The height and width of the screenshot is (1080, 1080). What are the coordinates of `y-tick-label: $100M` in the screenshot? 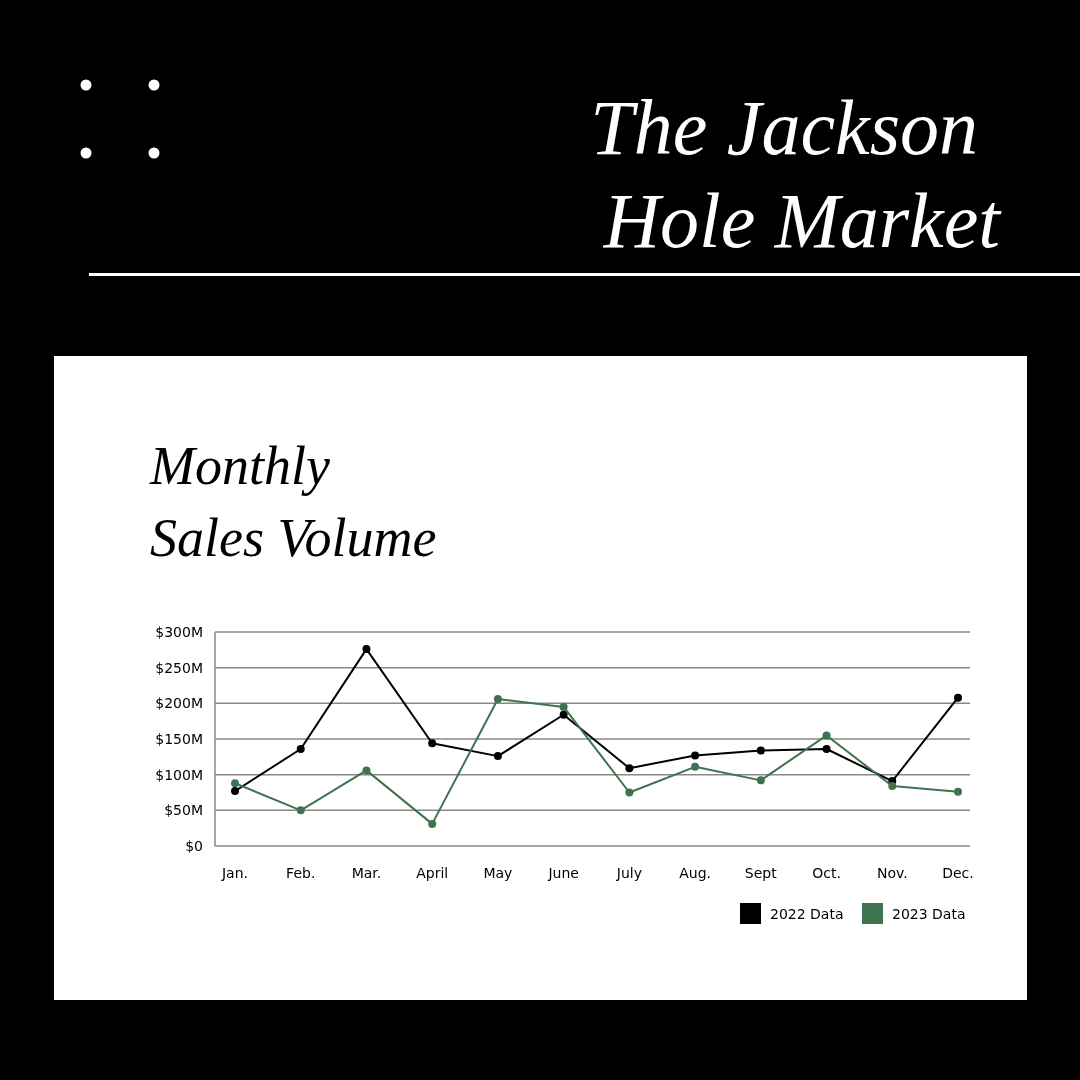 It's located at (179, 774).